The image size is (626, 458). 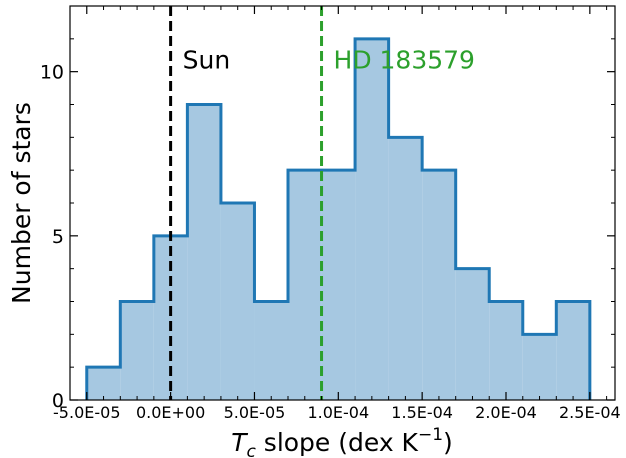 I want to click on reference-label: Sun, so click(x=207, y=59).